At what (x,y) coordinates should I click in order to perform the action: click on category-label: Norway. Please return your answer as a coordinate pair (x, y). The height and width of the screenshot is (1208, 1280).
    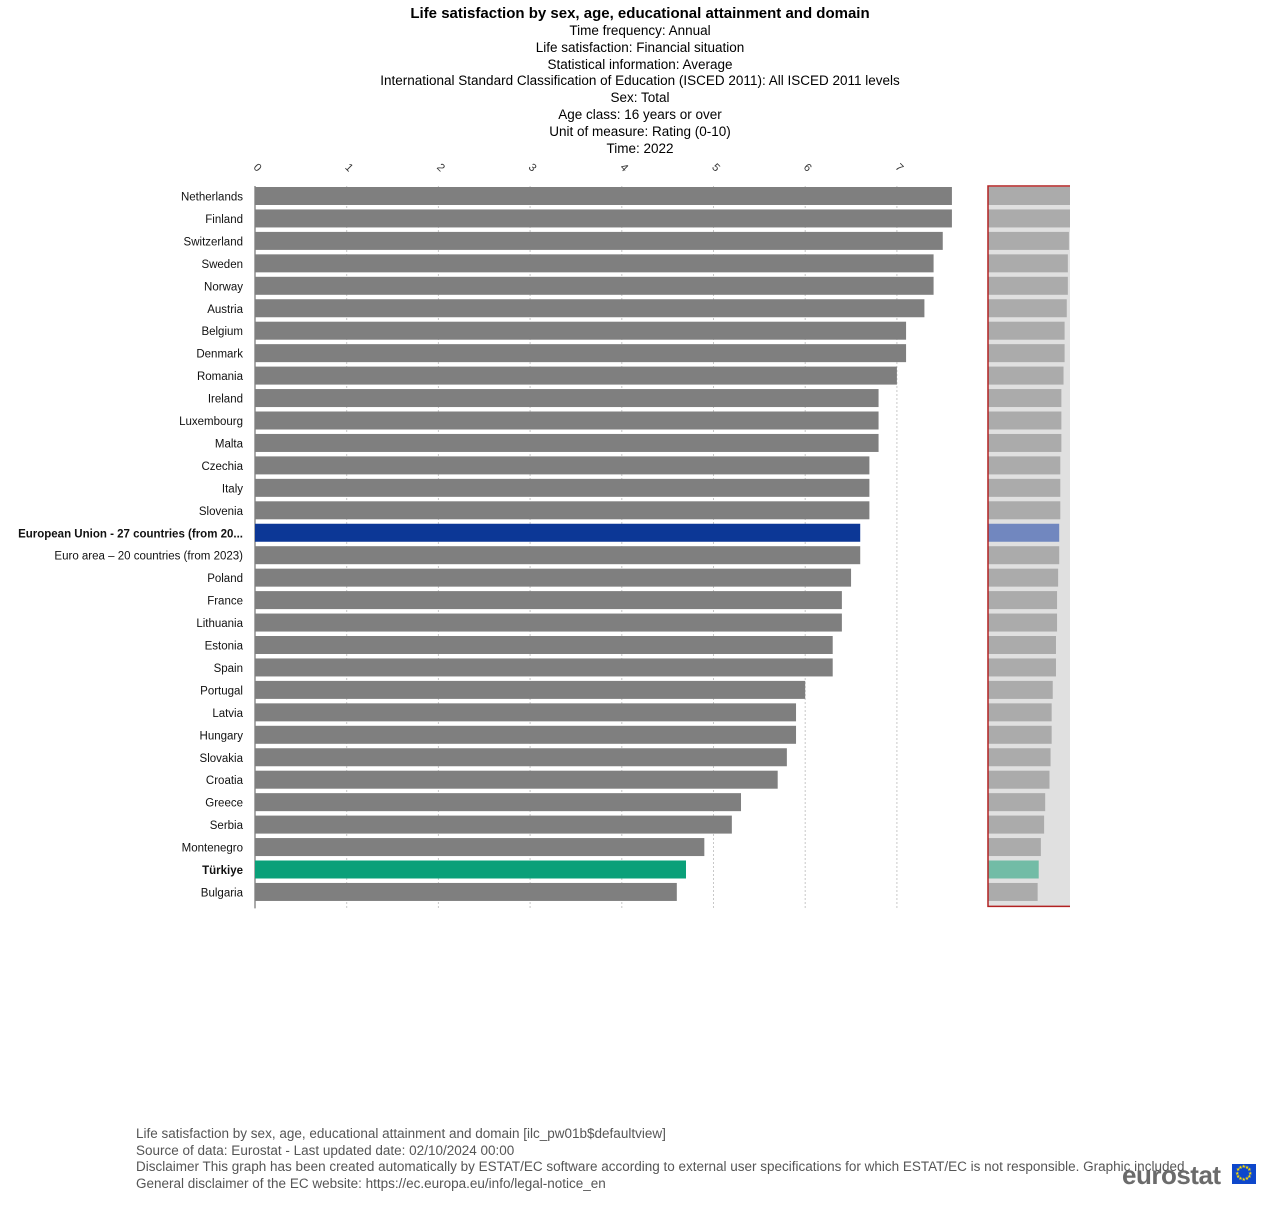
    Looking at the image, I should click on (223, 287).